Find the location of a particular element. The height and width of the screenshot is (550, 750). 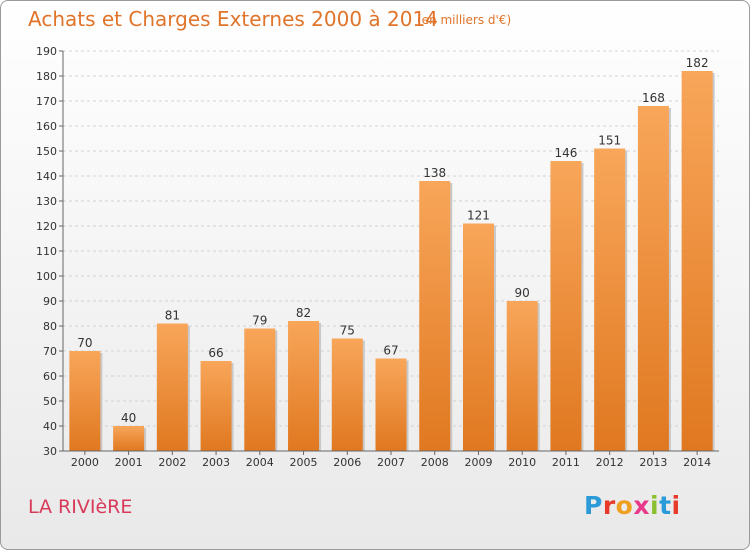

x-tick-label: 2012 is located at coordinates (610, 462).